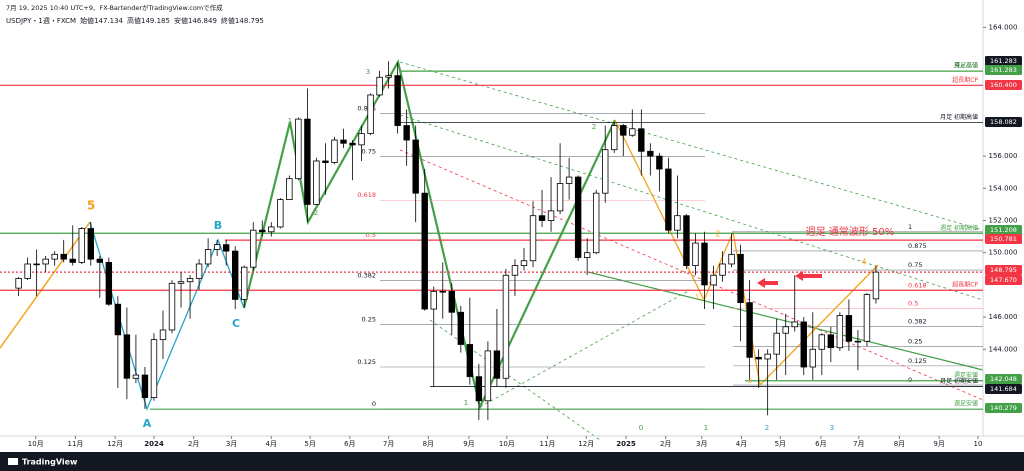 The height and width of the screenshot is (471, 1024). Describe the element at coordinates (959, 228) in the screenshot. I see `level-note: 週足 初期高値` at that location.